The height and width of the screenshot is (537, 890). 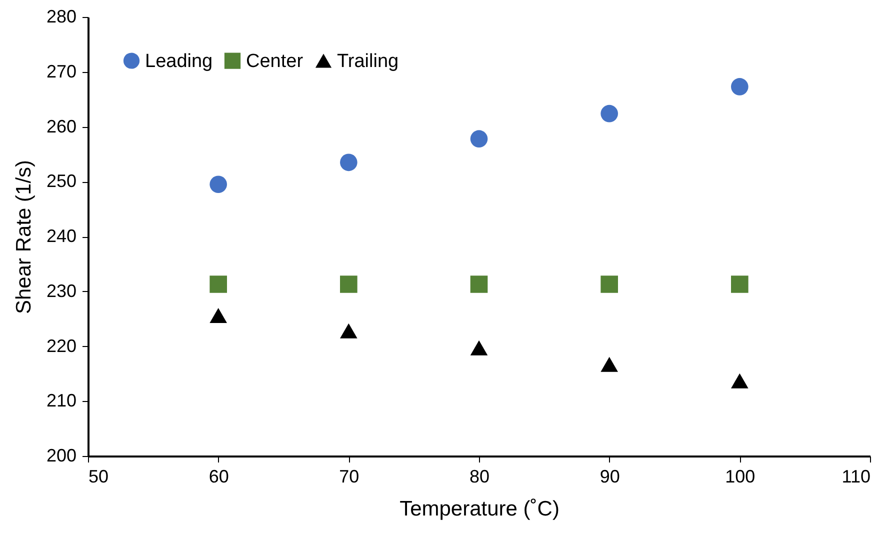 I want to click on x-axis-title: Temperature (˚C), so click(x=480, y=509).